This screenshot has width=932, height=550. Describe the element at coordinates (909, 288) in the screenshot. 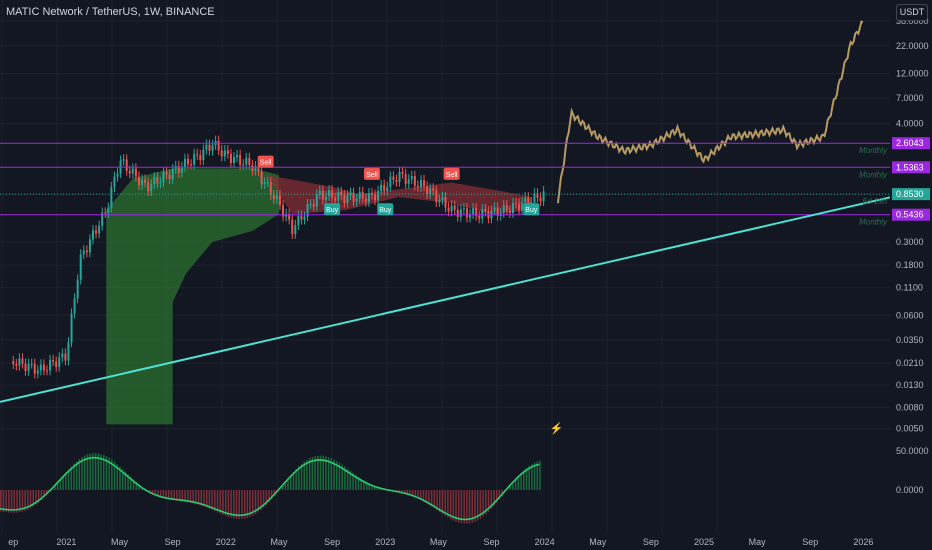

I see `price-tick-label: 0.1100` at that location.